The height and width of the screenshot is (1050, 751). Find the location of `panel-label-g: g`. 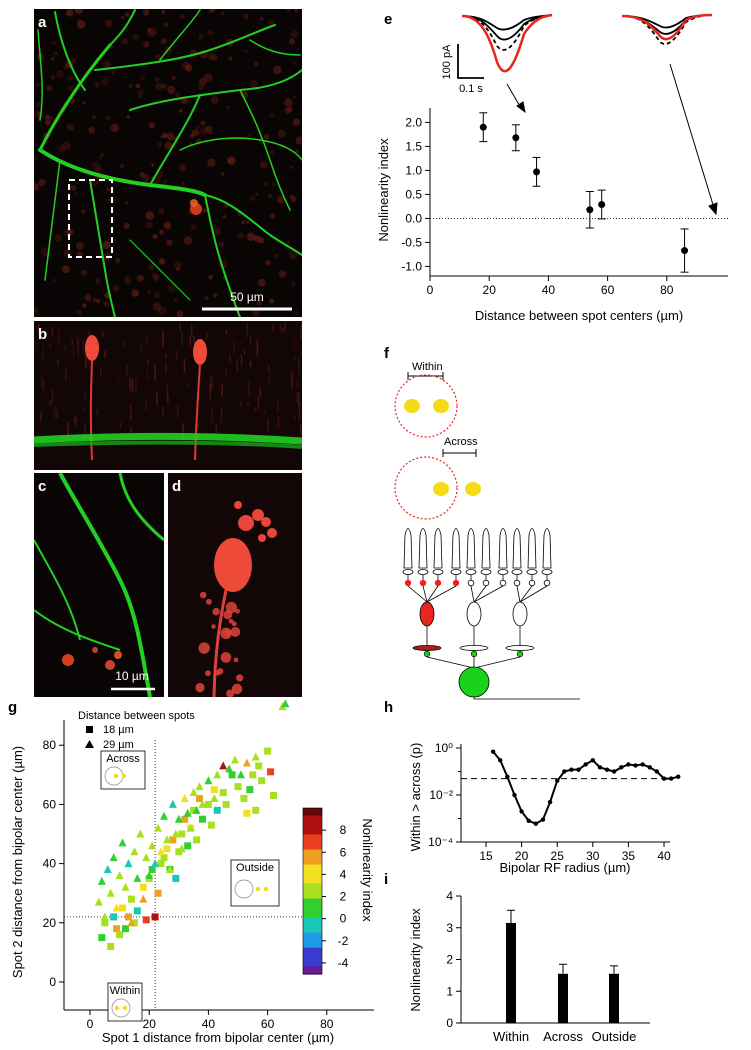

panel-label-g: g is located at coordinates (12, 707).